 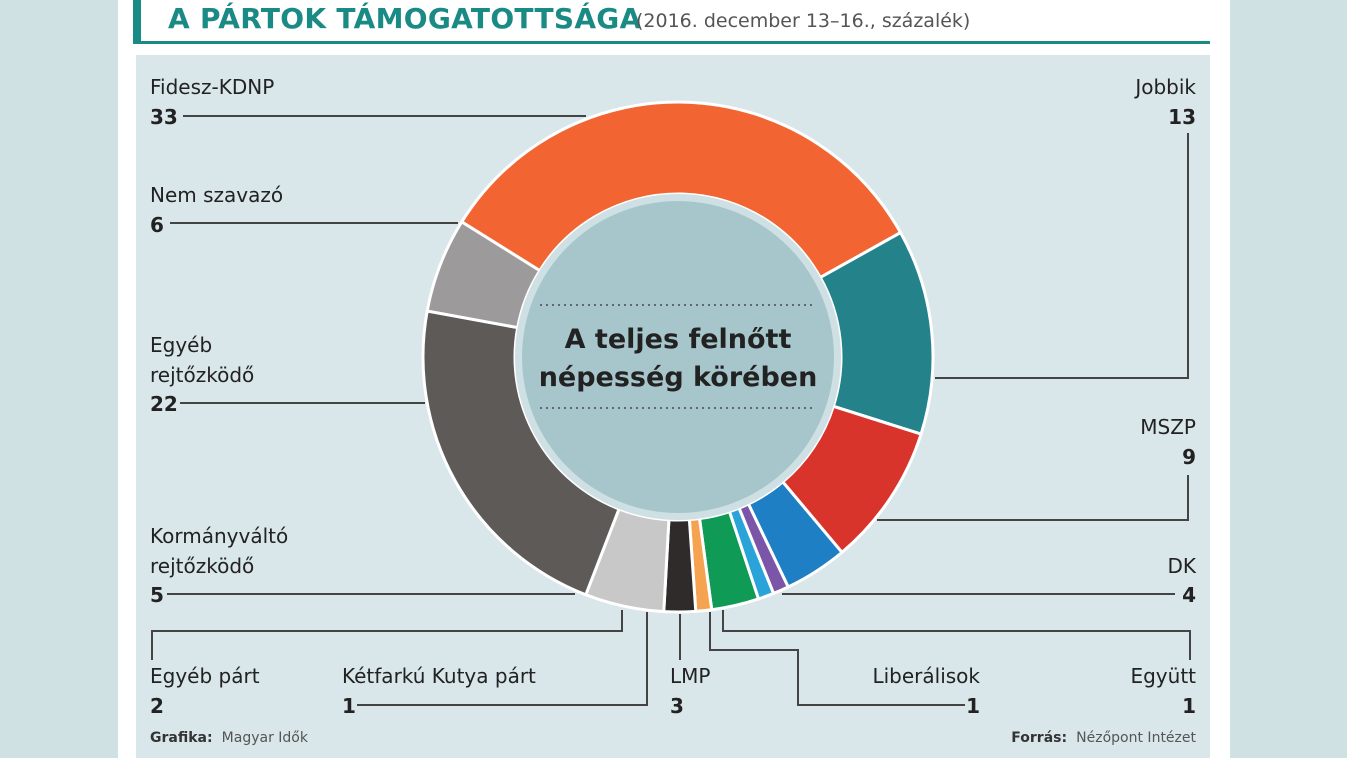 What do you see at coordinates (678, 377) in the screenshot?
I see `center-text-line-2: népesség körében` at bounding box center [678, 377].